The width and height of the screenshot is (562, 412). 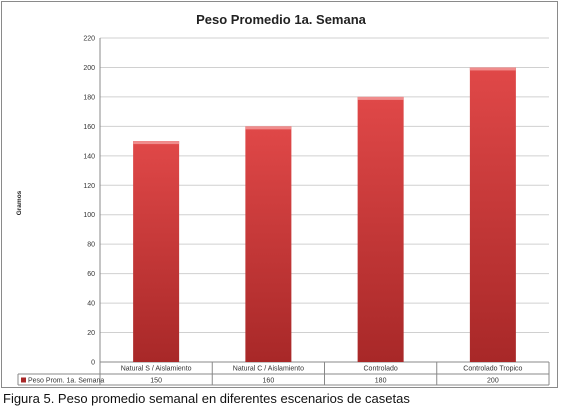 I want to click on data-value-label: 180, so click(x=381, y=381).